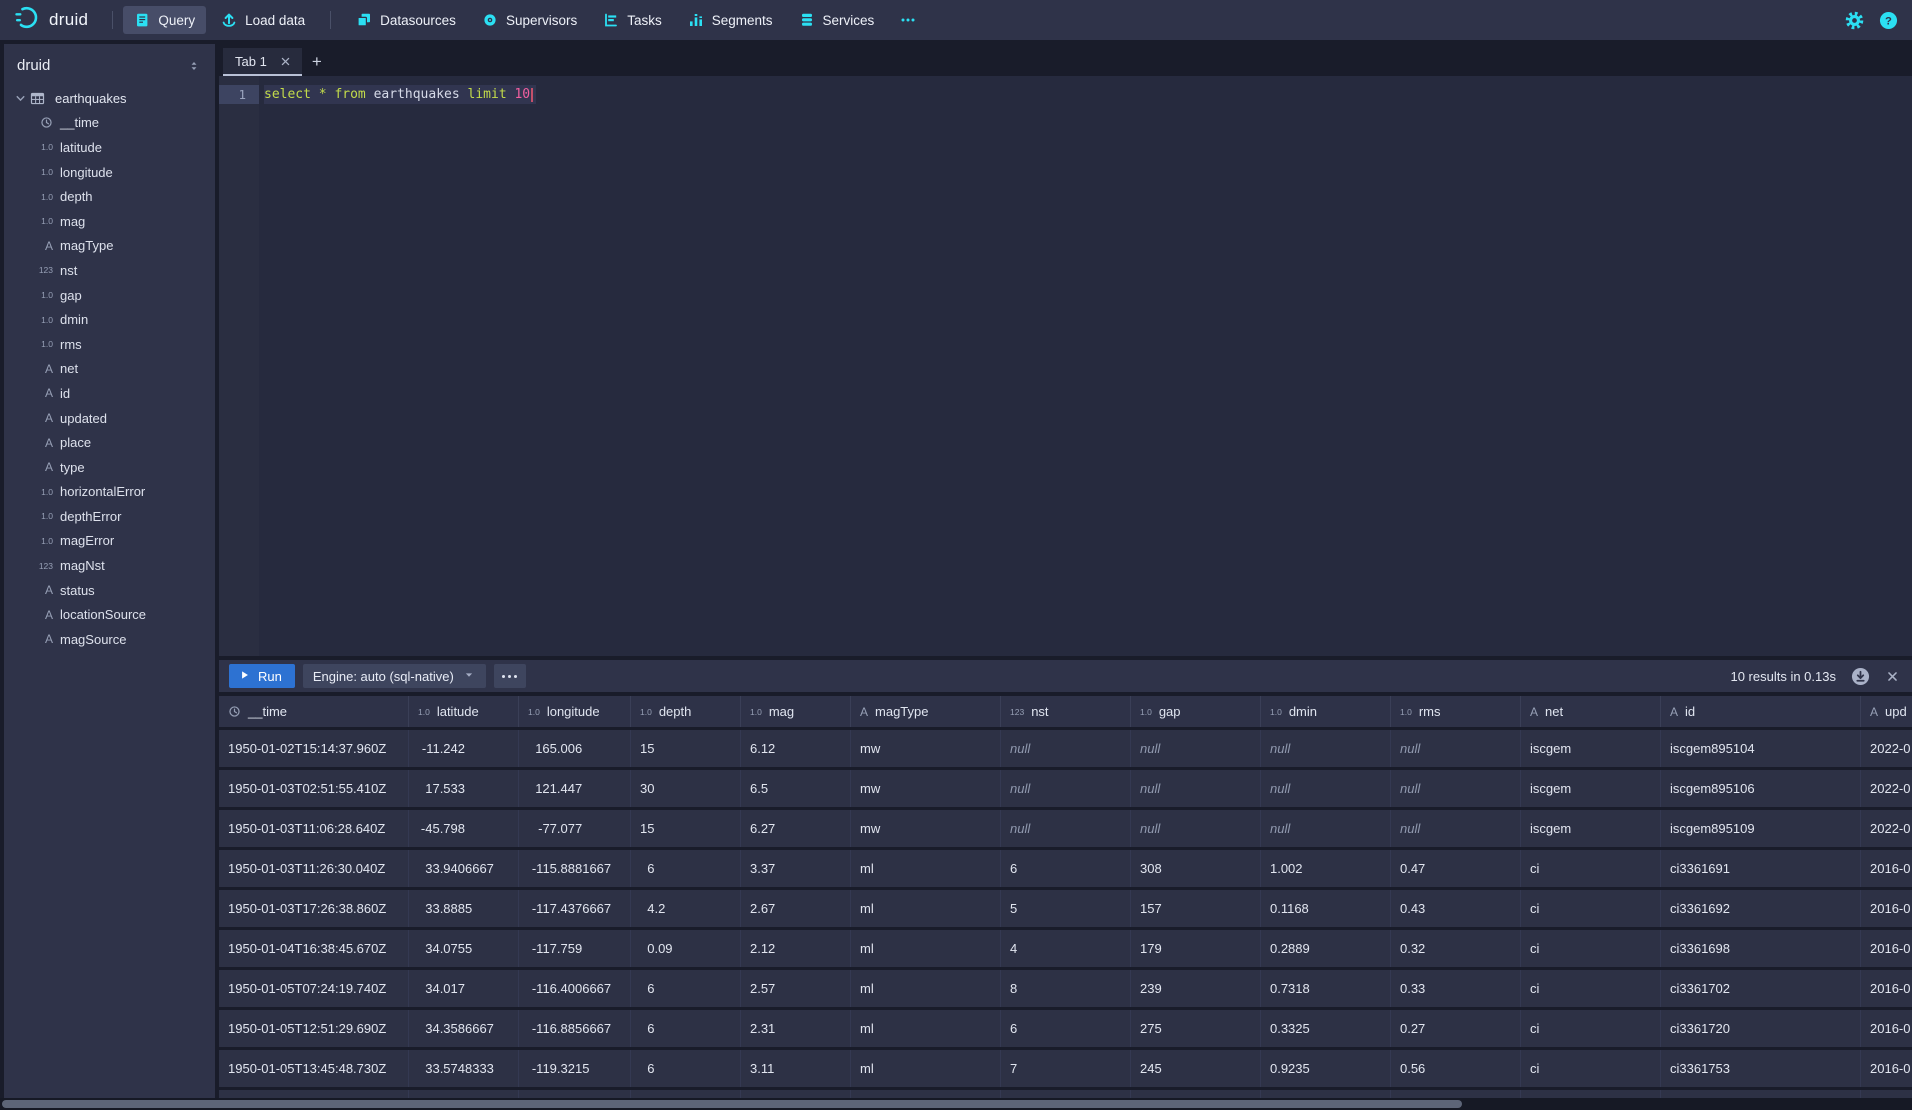  I want to click on cell-dmin: 0.7318, so click(1326, 988).